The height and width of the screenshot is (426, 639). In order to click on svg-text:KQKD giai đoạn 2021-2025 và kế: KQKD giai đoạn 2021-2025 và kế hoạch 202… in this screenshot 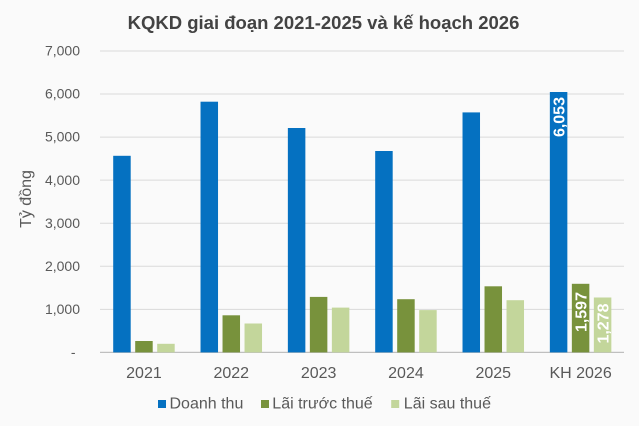, I will do `click(324, 22)`.